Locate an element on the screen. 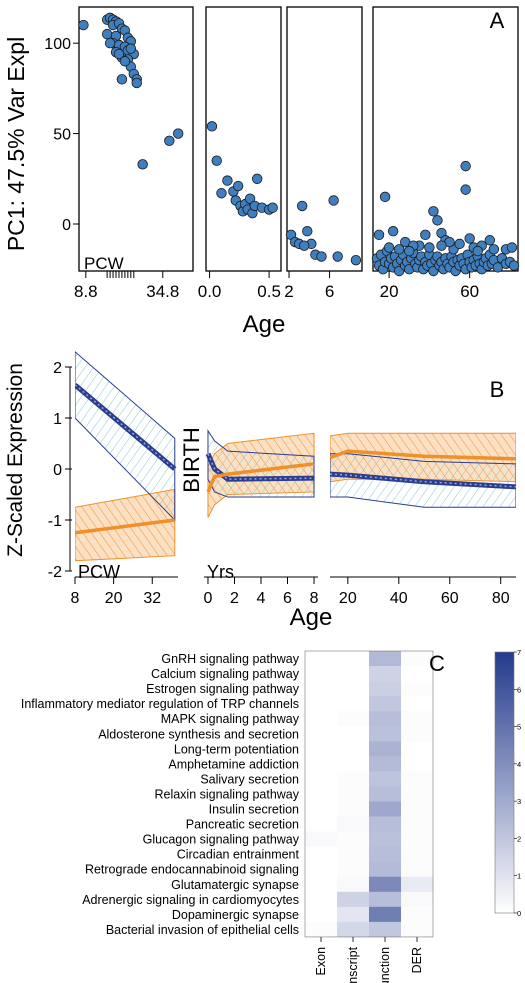 This screenshot has height=983, width=525. birth-annotation: BIRTH is located at coordinates (191, 460).